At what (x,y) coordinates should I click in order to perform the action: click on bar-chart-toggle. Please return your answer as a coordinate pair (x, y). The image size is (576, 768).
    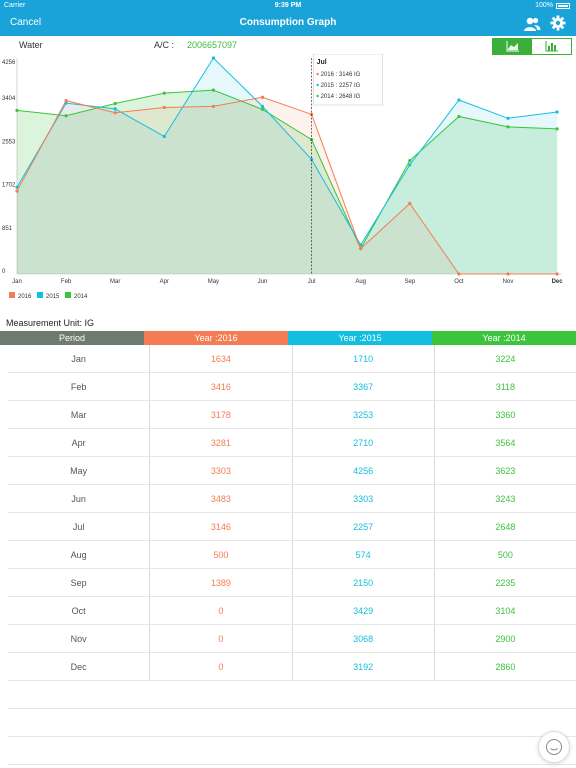
    Looking at the image, I should click on (551, 46).